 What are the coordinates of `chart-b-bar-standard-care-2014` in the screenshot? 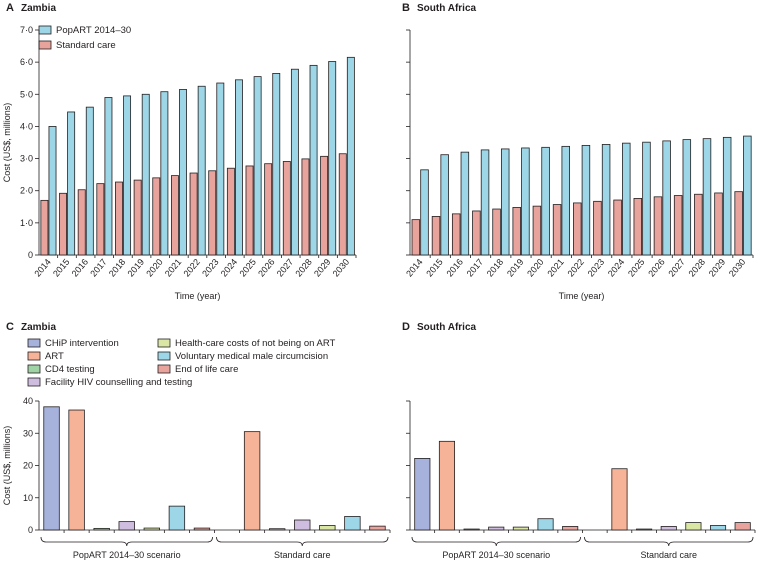 It's located at (416, 237).